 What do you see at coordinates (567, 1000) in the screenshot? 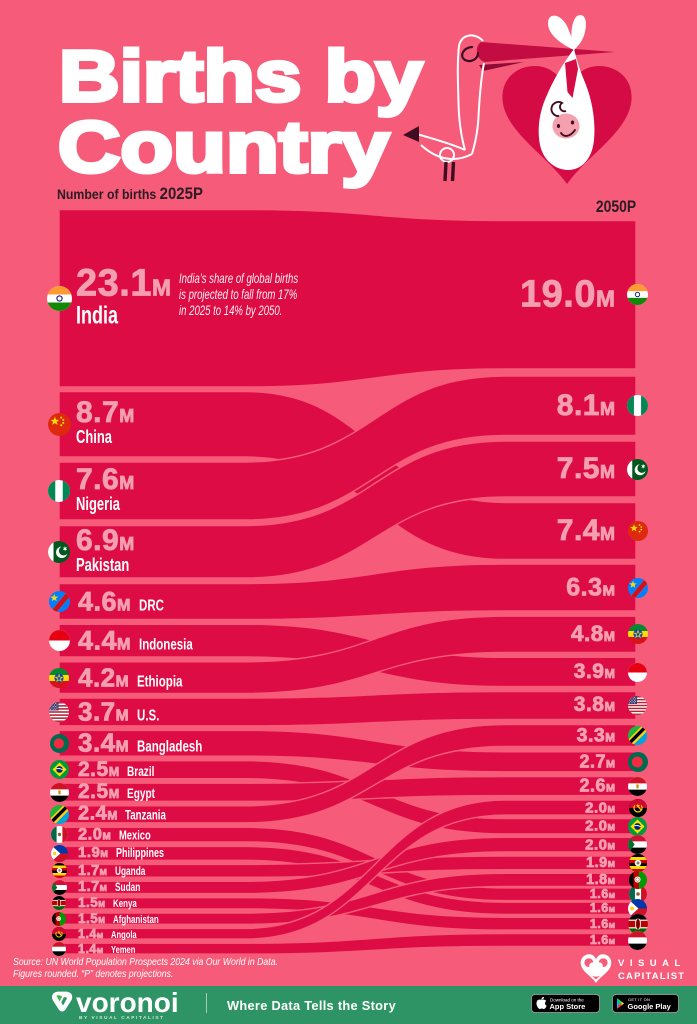
I see `svg-text: Download on the` at bounding box center [567, 1000].